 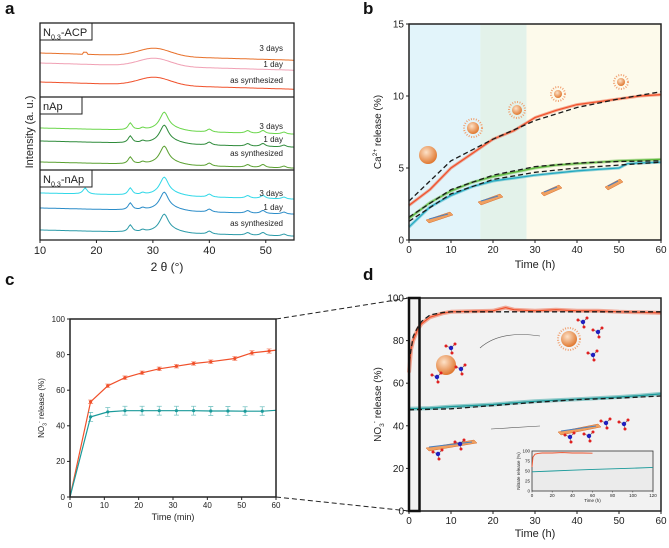 What do you see at coordinates (166, 56) in the screenshot?
I see `subpanel-0: 3 days 1 day as synthesized N0.3-ACP` at bounding box center [166, 56].